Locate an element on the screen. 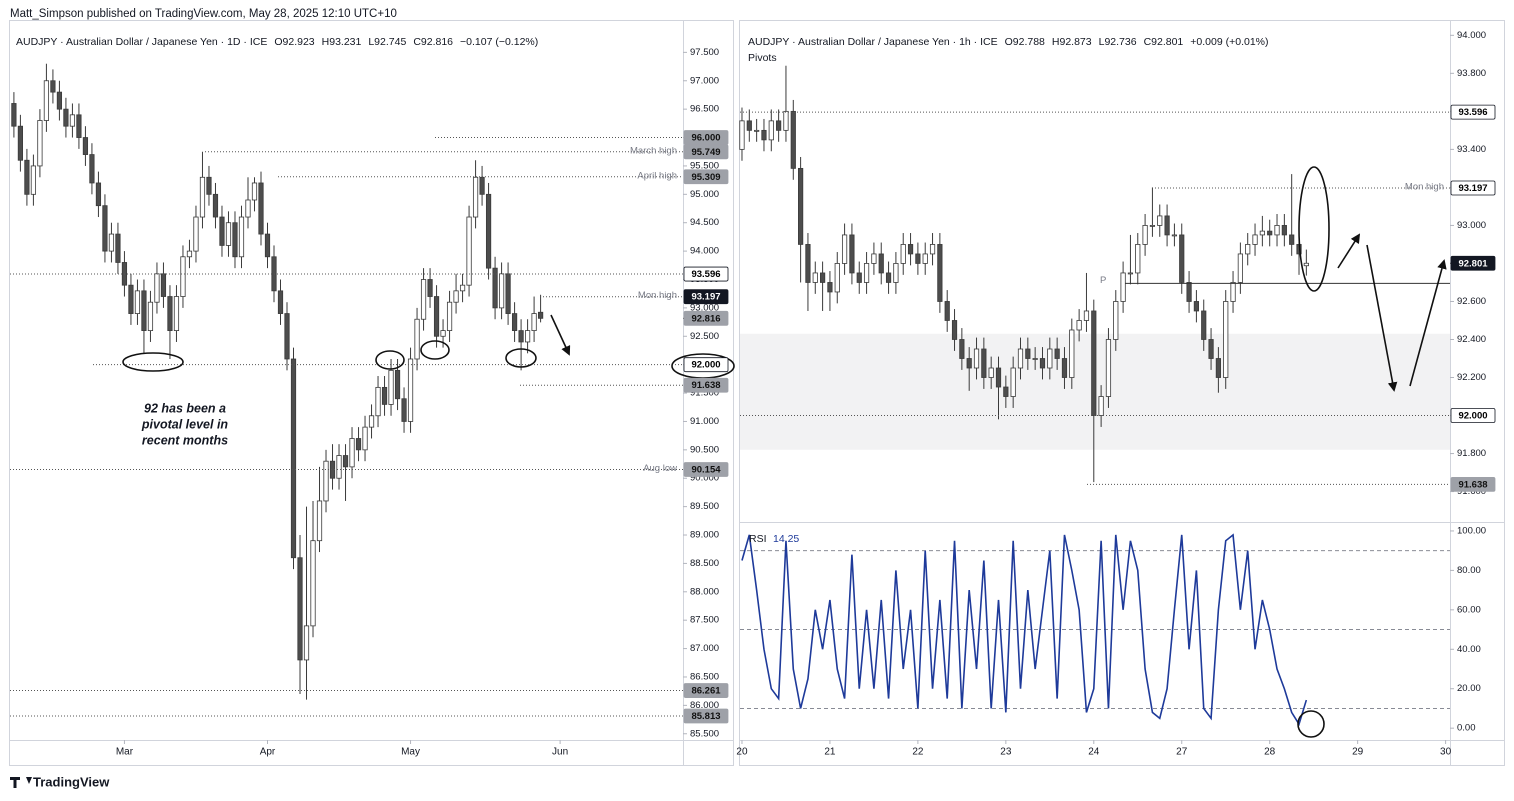 Image resolution: width=1514 pixels, height=801 pixels. level-label: 95.749 is located at coordinates (705, 152).